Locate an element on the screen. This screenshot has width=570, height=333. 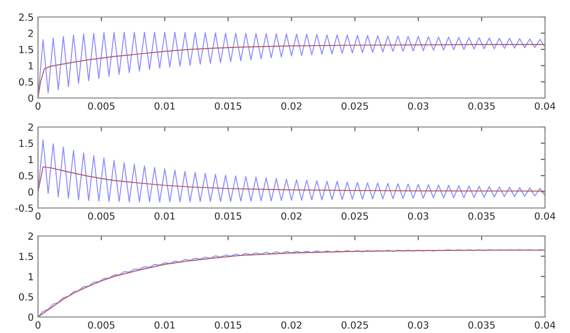
y-tick-label: 2.5 is located at coordinates (26, 17).